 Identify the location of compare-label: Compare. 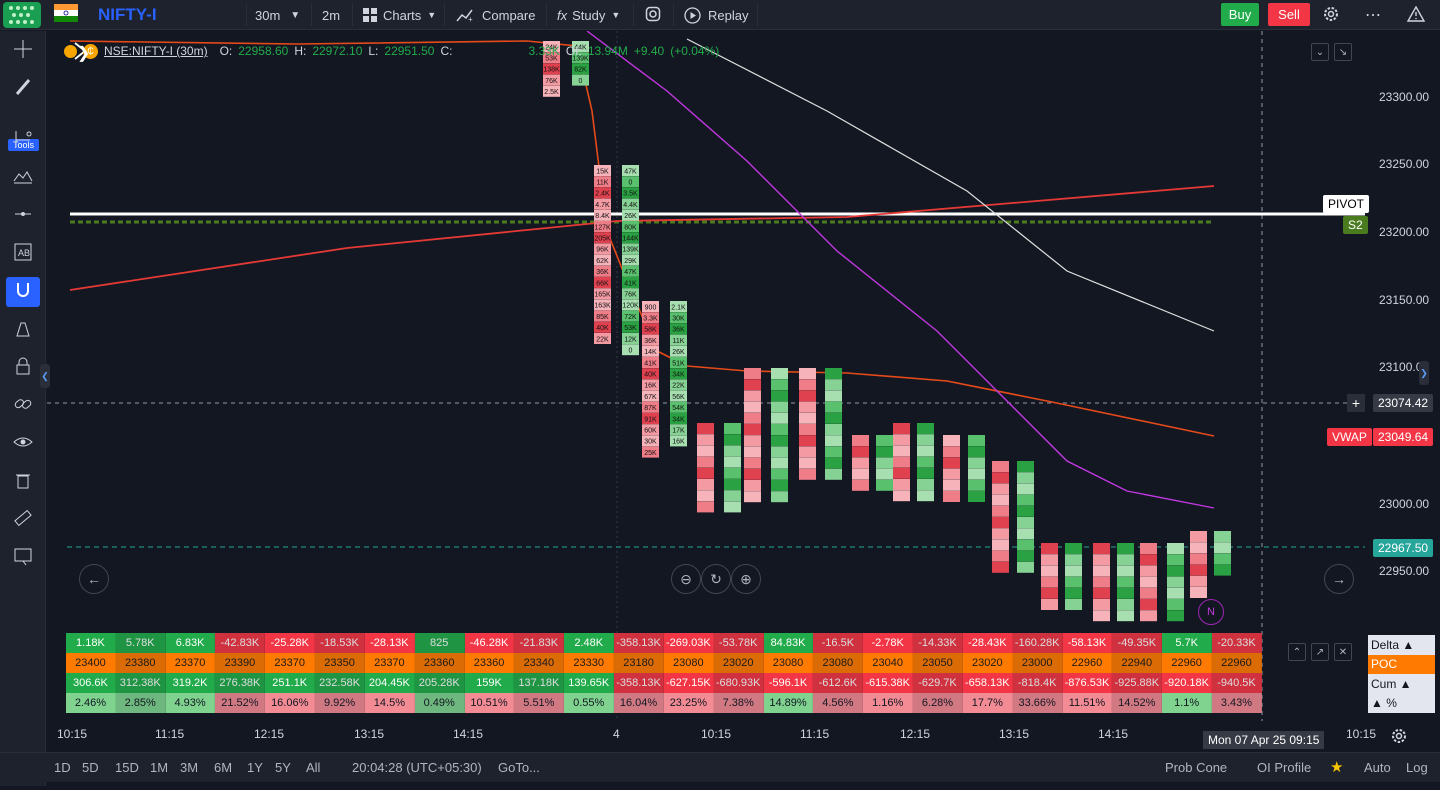
(509, 15).